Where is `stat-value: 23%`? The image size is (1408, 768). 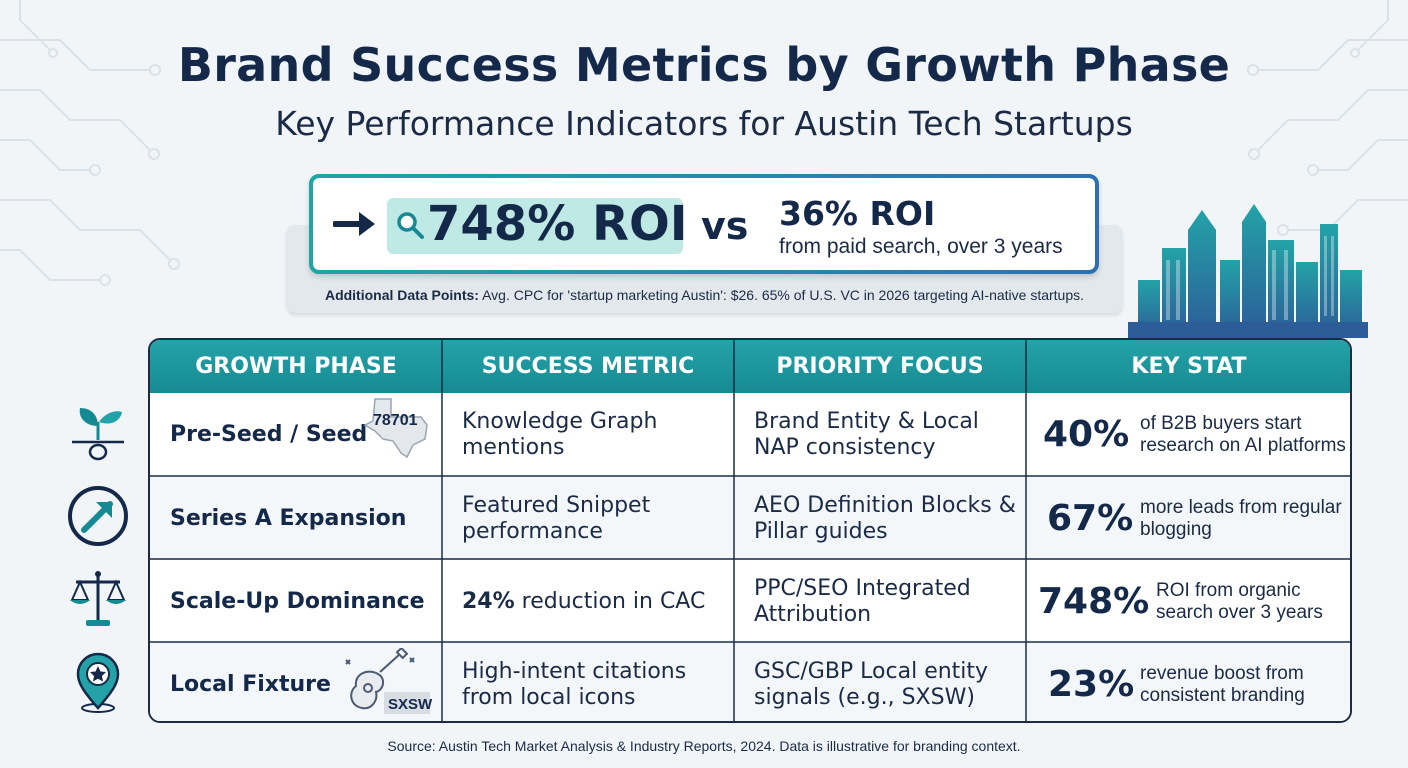
stat-value: 23% is located at coordinates (1091, 684).